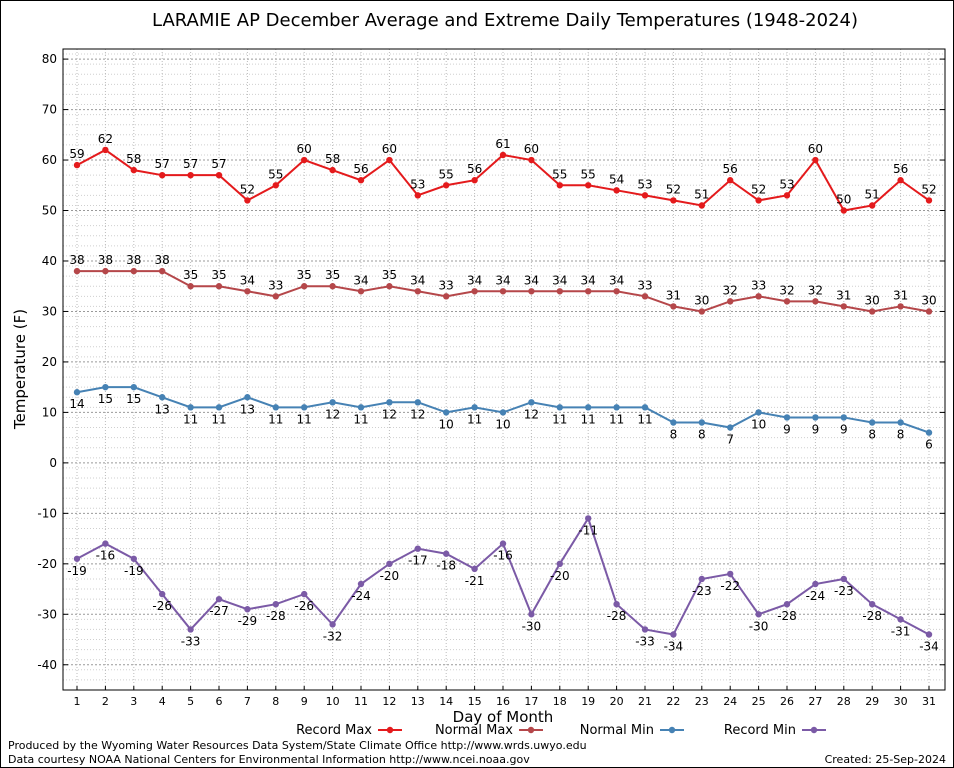 Image resolution: width=954 pixels, height=768 pixels. I want to click on x-tick-label: 2, so click(105, 701).